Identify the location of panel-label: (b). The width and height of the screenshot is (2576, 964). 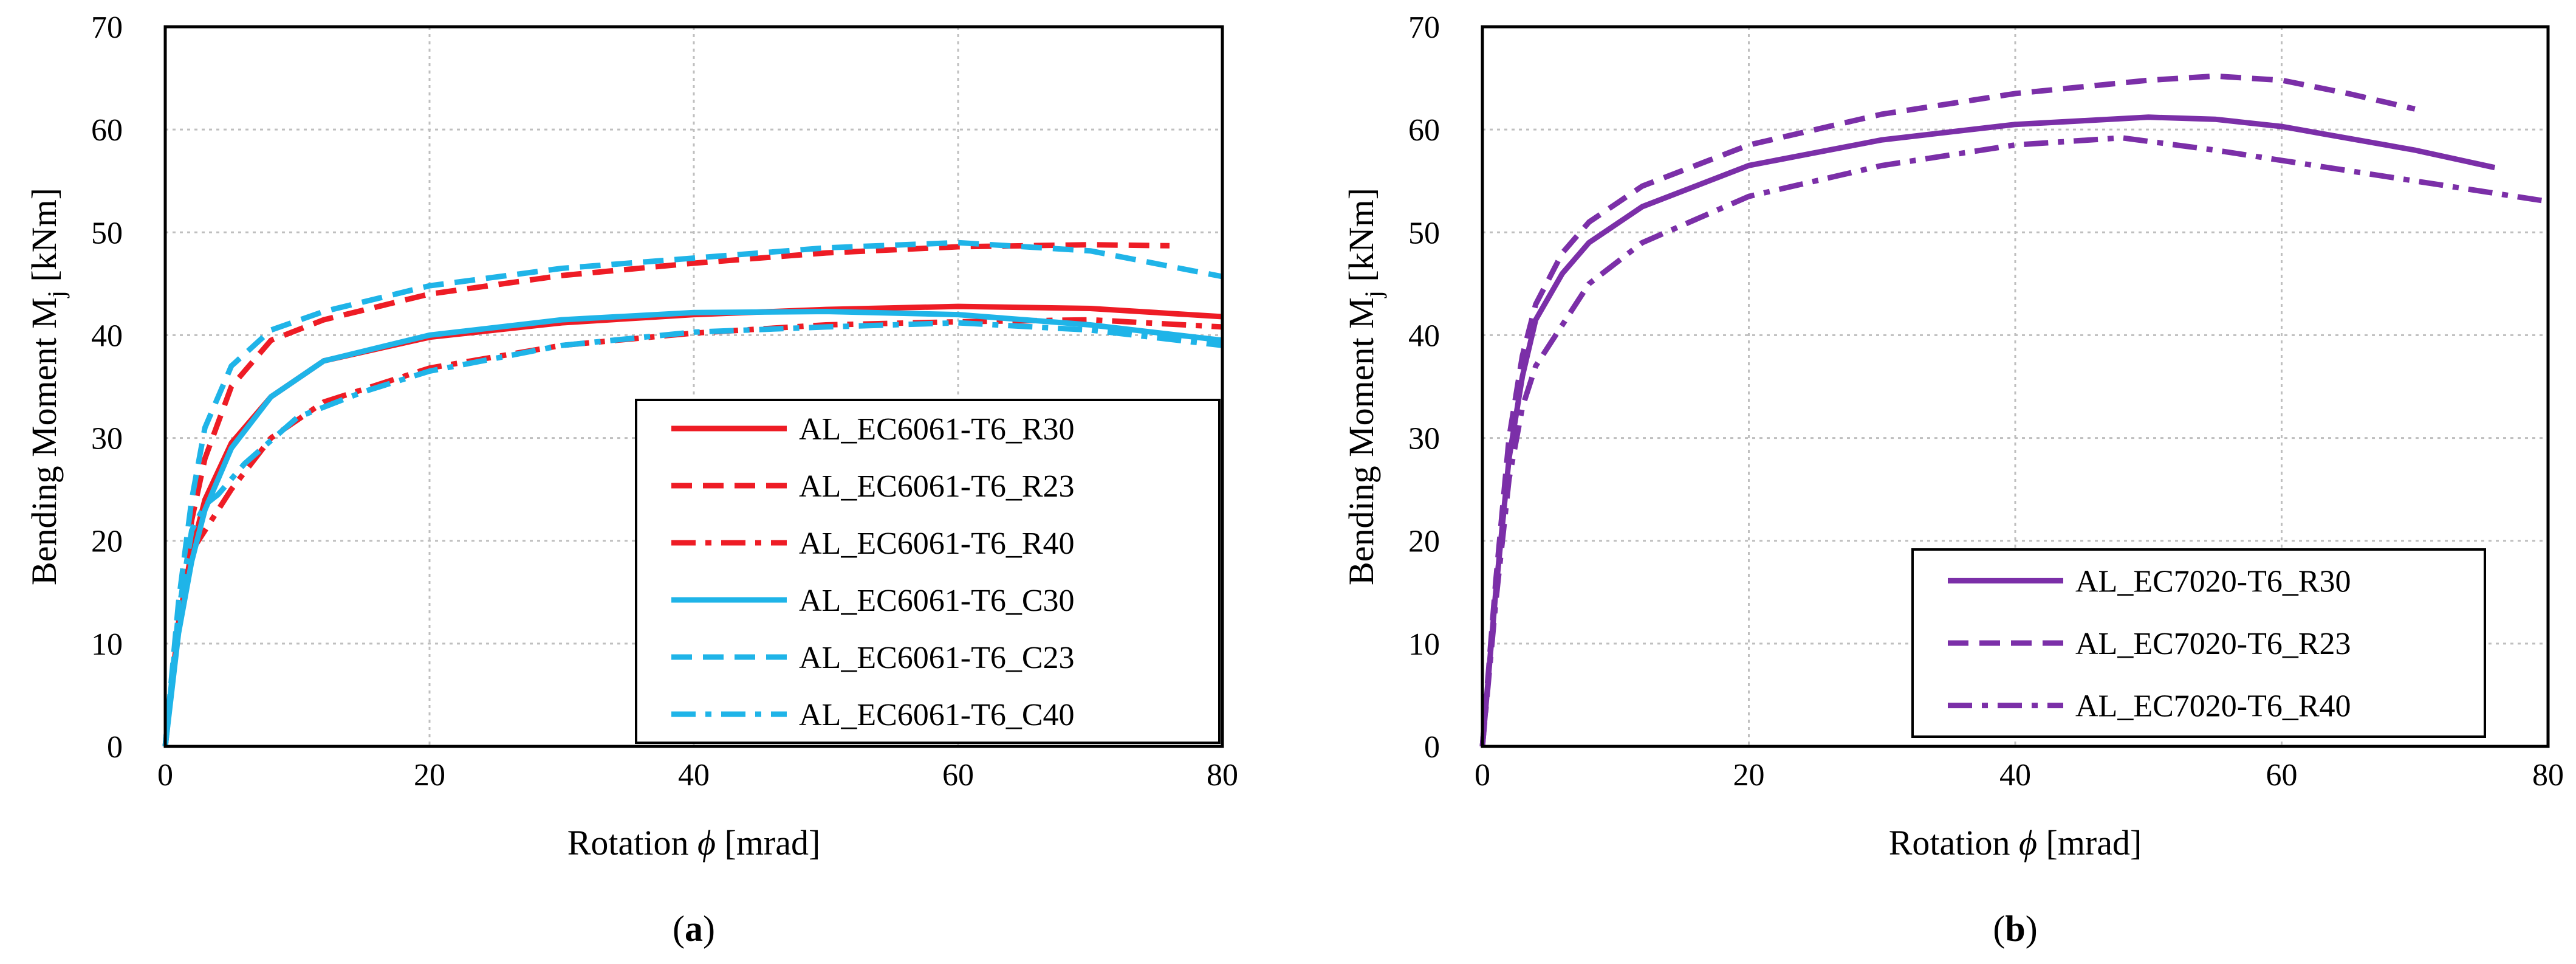
(2015, 929).